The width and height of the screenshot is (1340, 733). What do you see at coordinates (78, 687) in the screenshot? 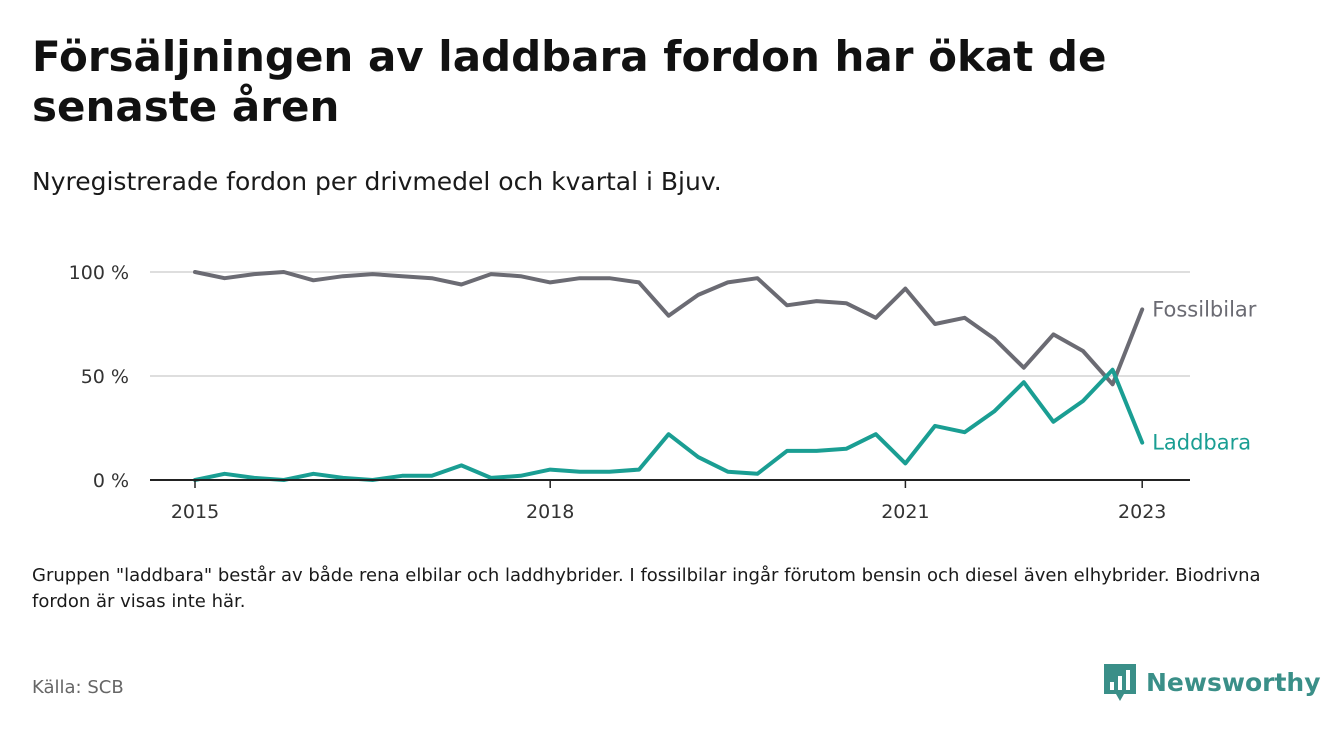
I see `source-credit: Källa: SCB` at bounding box center [78, 687].